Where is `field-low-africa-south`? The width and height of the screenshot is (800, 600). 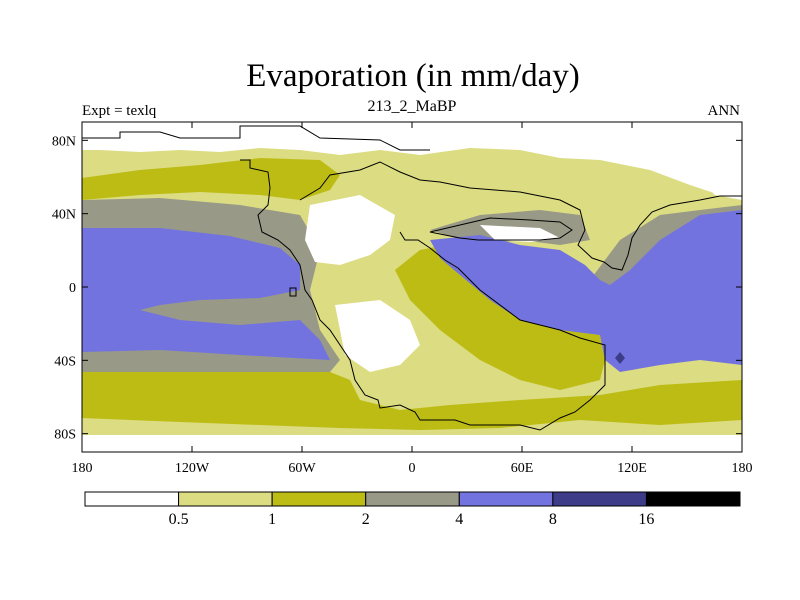 field-low-africa-south is located at coordinates (377, 336).